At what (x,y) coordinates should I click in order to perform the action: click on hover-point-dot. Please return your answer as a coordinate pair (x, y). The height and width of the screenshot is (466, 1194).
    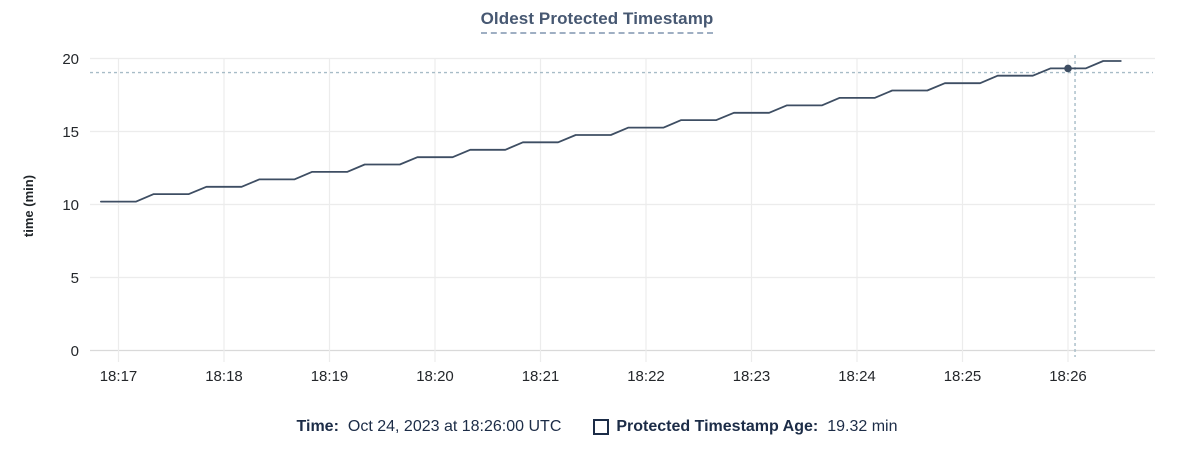
    Looking at the image, I should click on (1068, 68).